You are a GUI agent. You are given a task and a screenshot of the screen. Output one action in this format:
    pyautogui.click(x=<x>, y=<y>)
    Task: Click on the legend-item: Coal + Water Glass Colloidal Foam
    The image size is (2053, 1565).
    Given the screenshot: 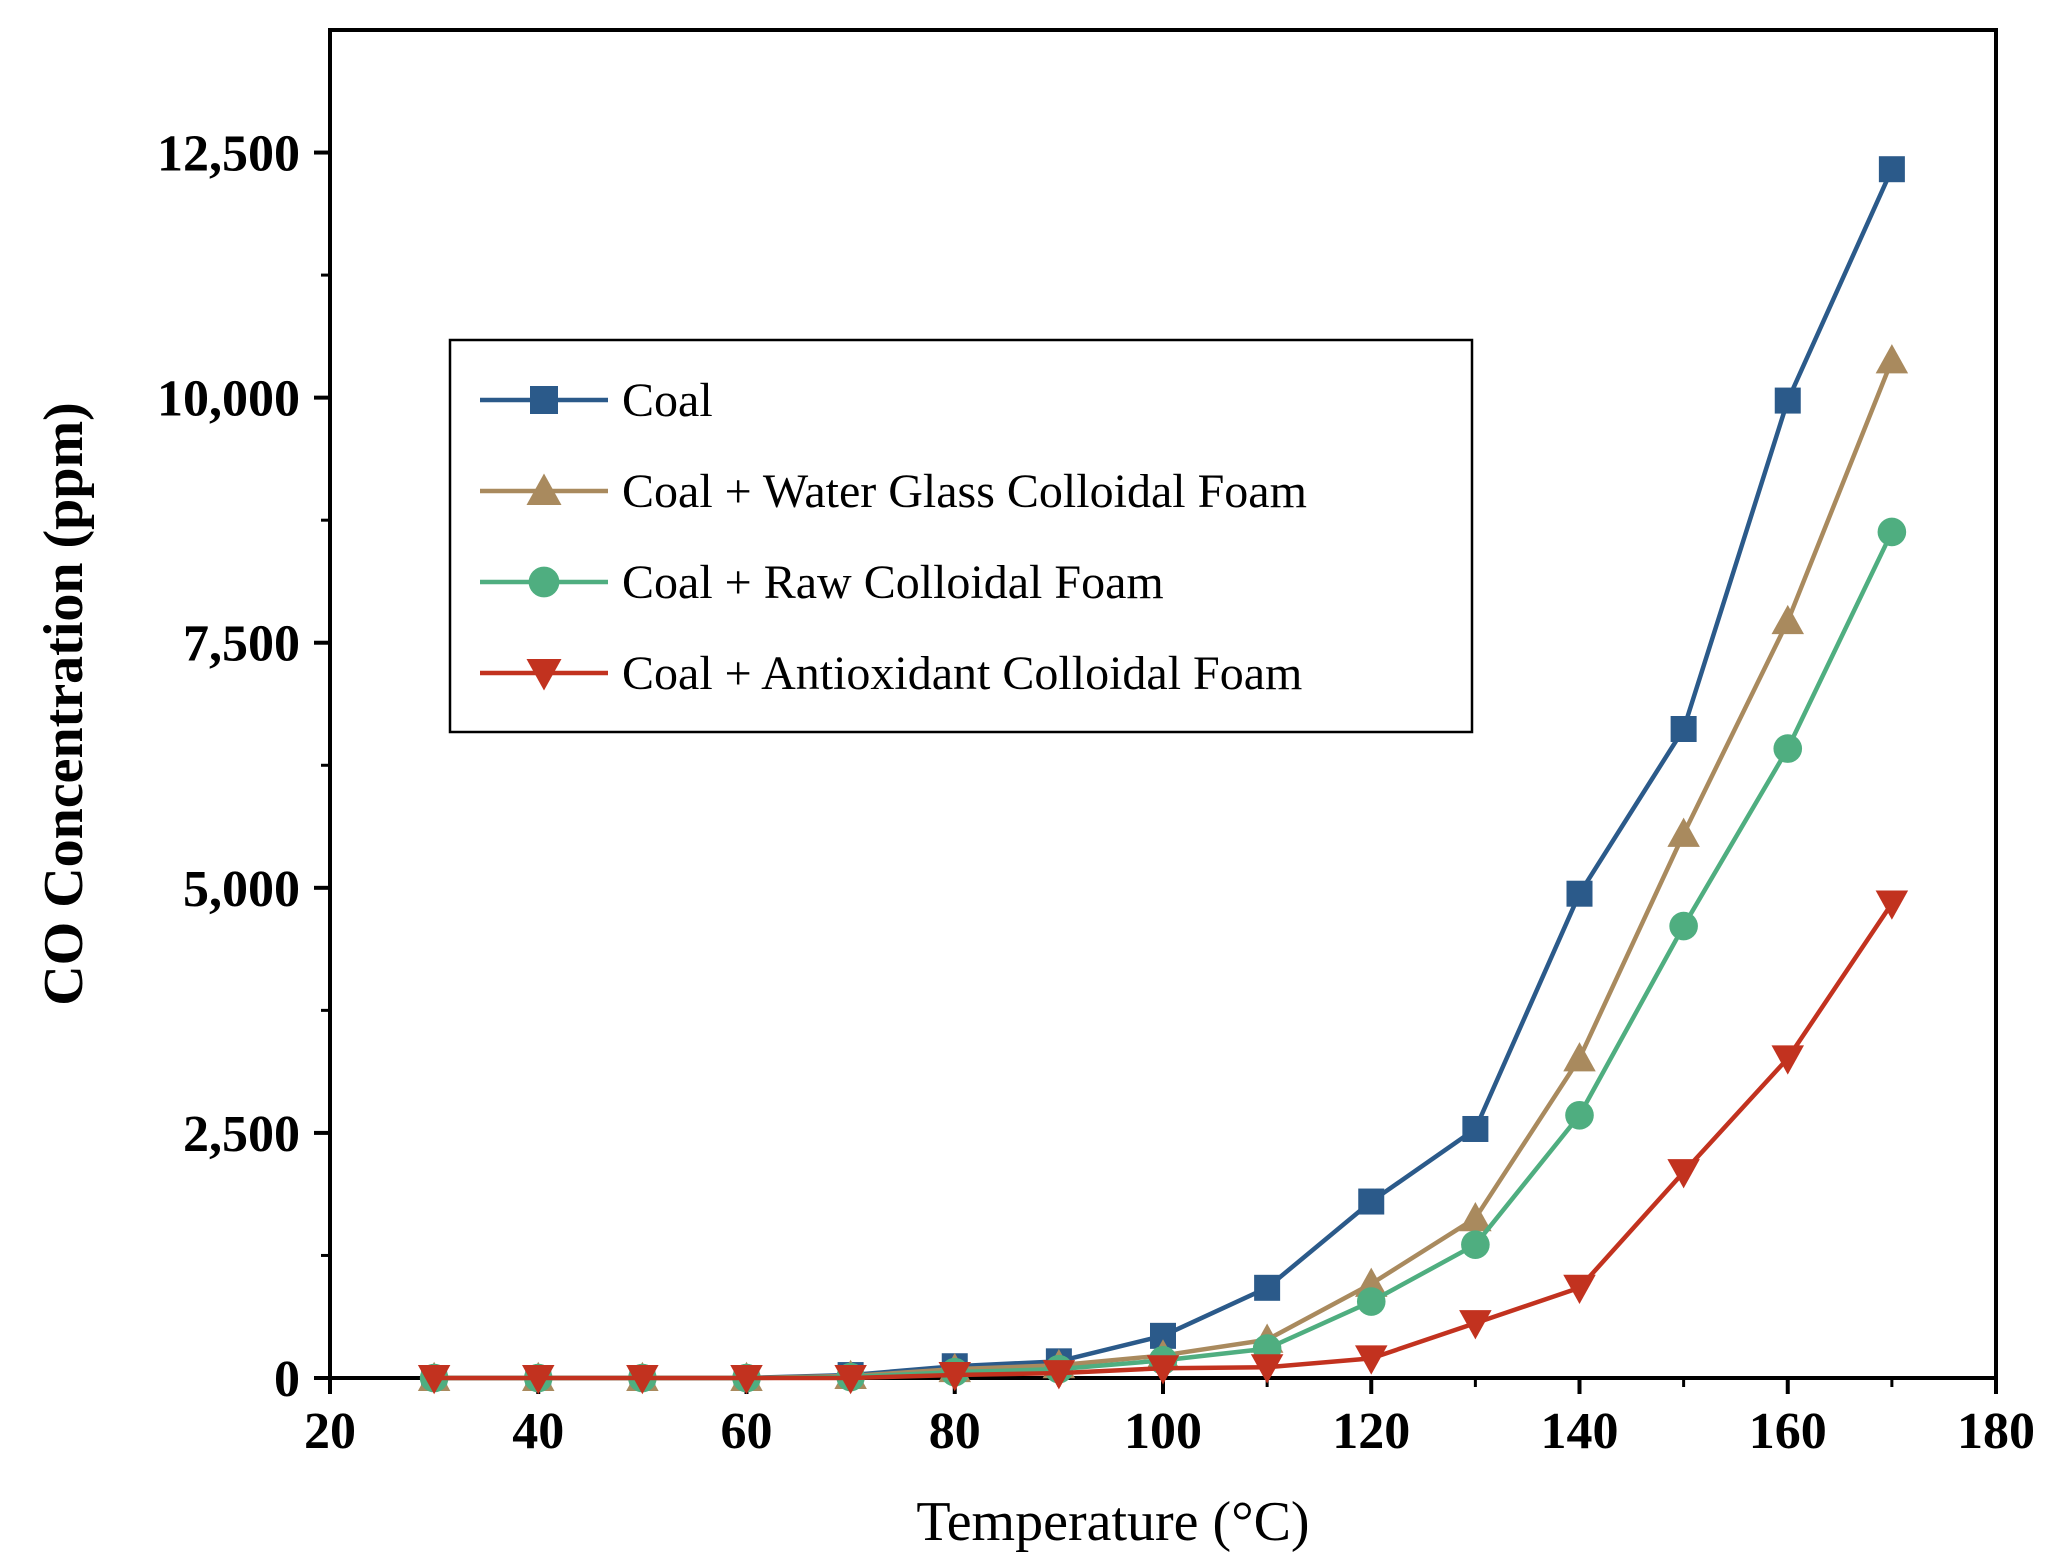 What is the action you would take?
    pyautogui.click(x=893, y=491)
    